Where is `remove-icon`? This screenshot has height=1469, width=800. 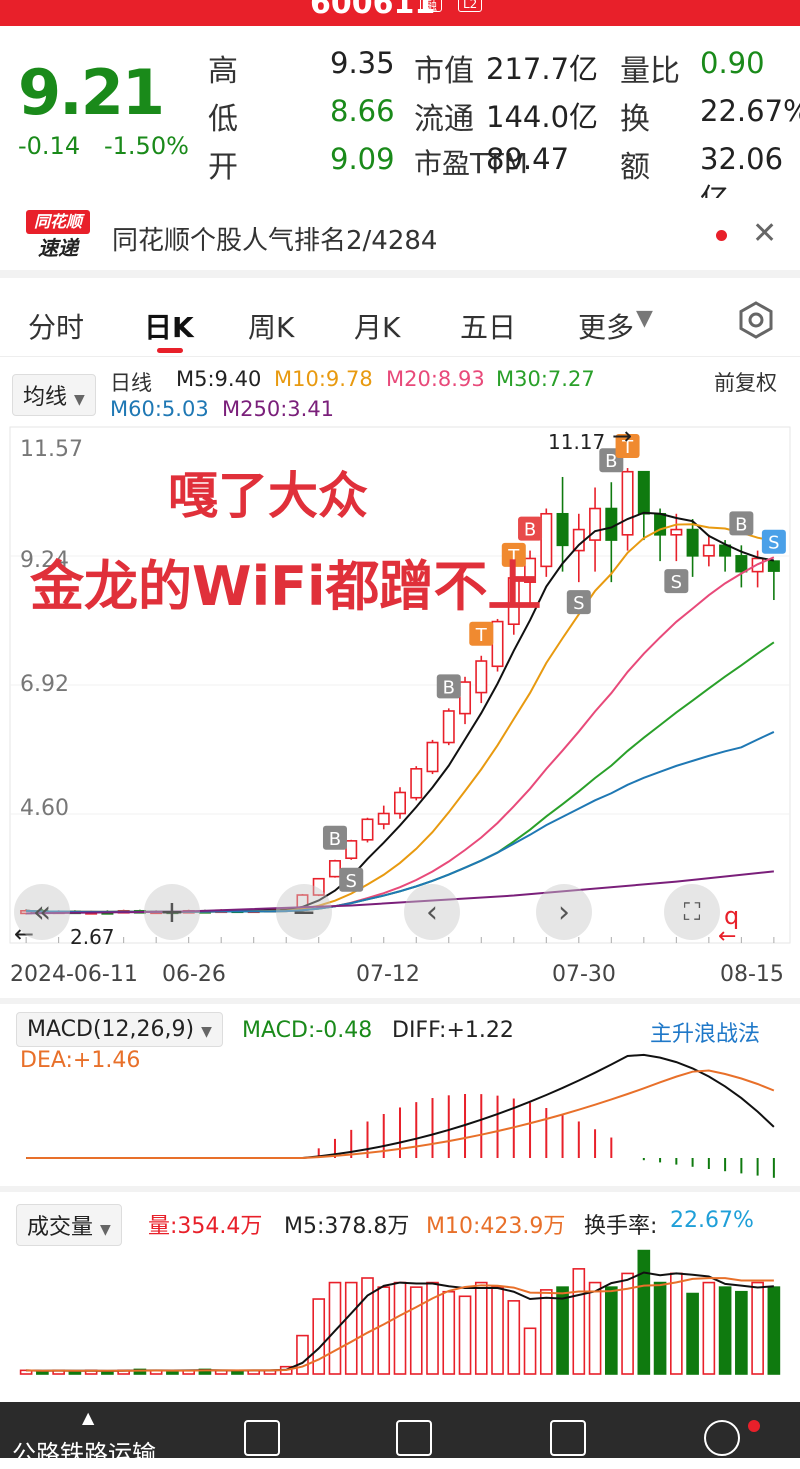
remove-icon is located at coordinates (568, 1438).